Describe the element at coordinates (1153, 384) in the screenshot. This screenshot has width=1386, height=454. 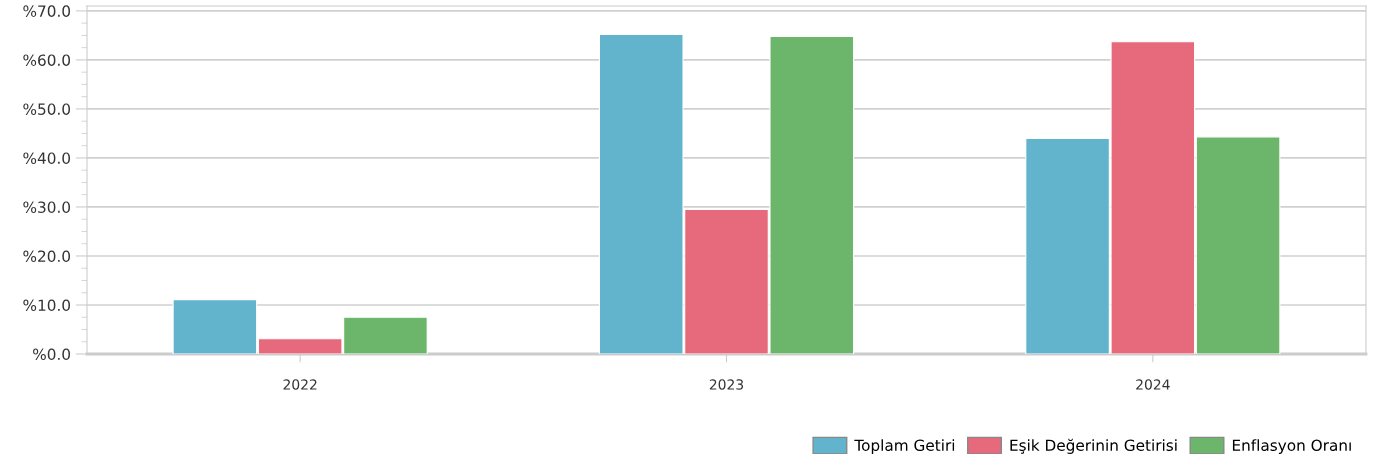
I see `x-tick-label: 2024` at that location.